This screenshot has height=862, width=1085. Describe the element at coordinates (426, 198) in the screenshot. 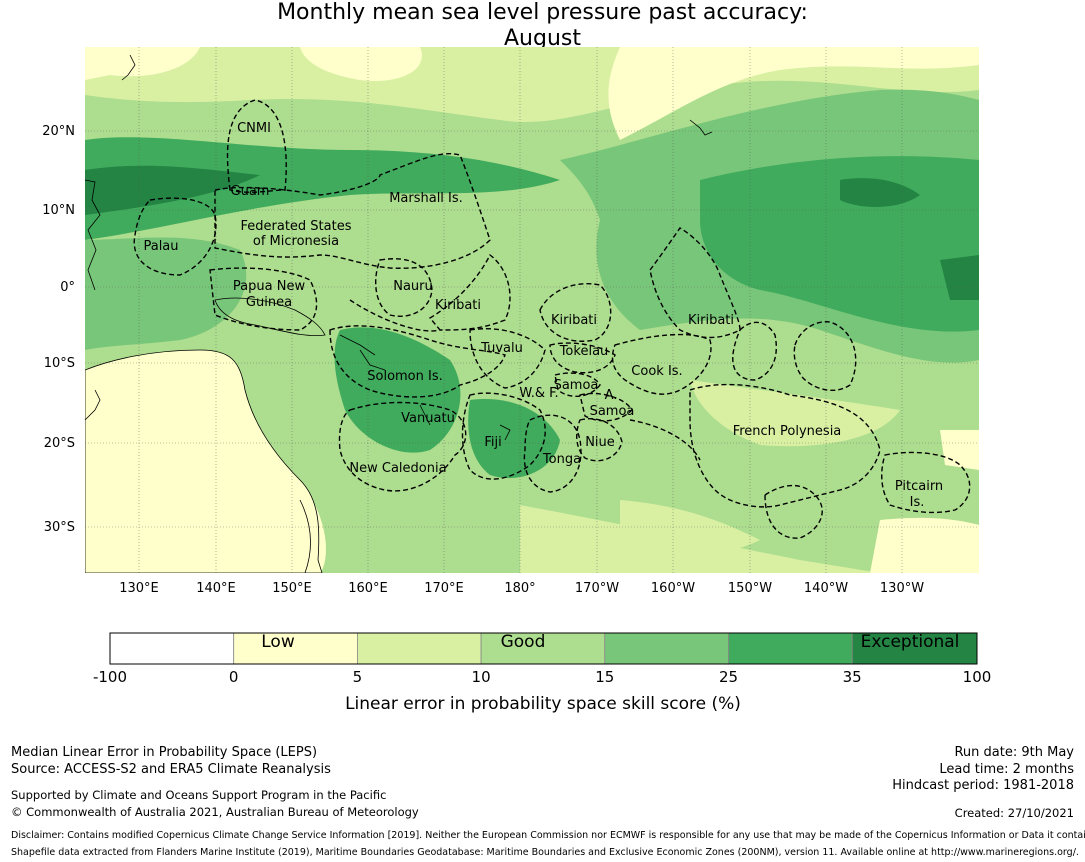

I see `region-label-marshall: Marshall Is.` at that location.